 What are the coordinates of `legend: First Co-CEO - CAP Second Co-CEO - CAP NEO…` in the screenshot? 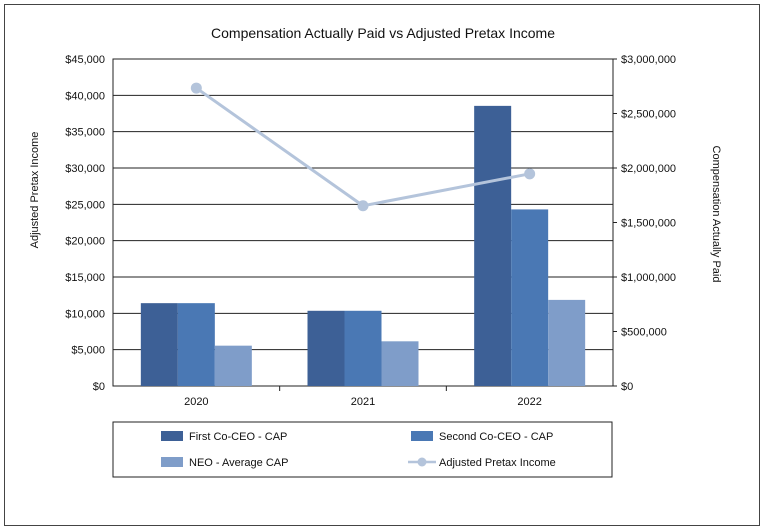 It's located at (358, 450).